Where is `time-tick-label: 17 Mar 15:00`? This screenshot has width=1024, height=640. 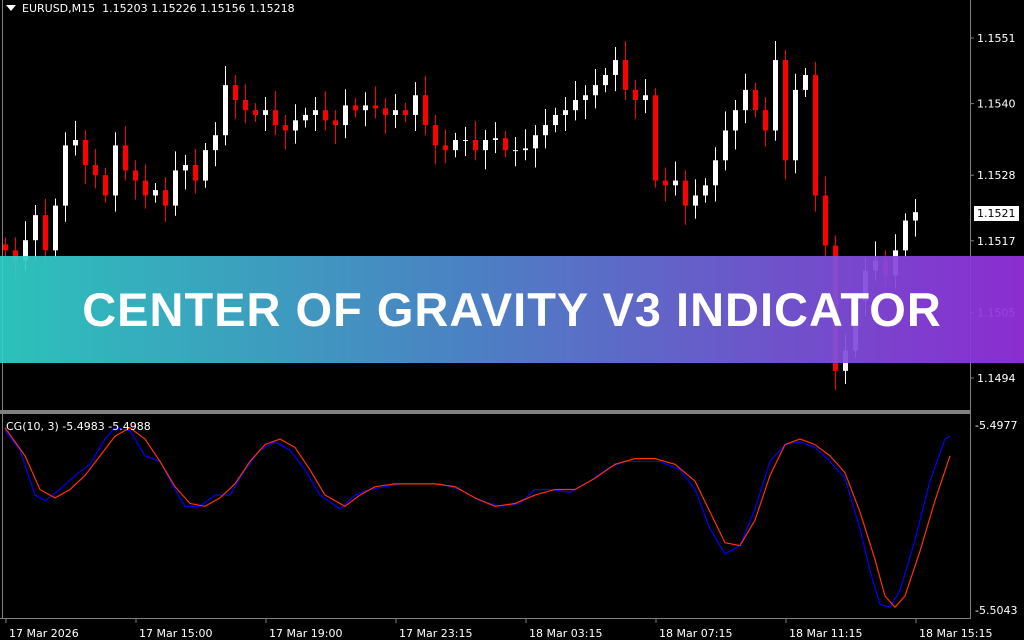
time-tick-label: 17 Mar 15:00 is located at coordinates (175, 633).